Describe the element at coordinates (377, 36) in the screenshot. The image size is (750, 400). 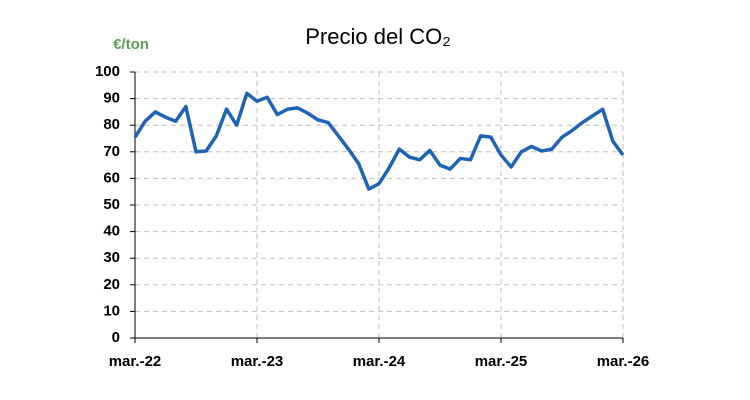
I see `chart-title: Precio del CO₂` at that location.